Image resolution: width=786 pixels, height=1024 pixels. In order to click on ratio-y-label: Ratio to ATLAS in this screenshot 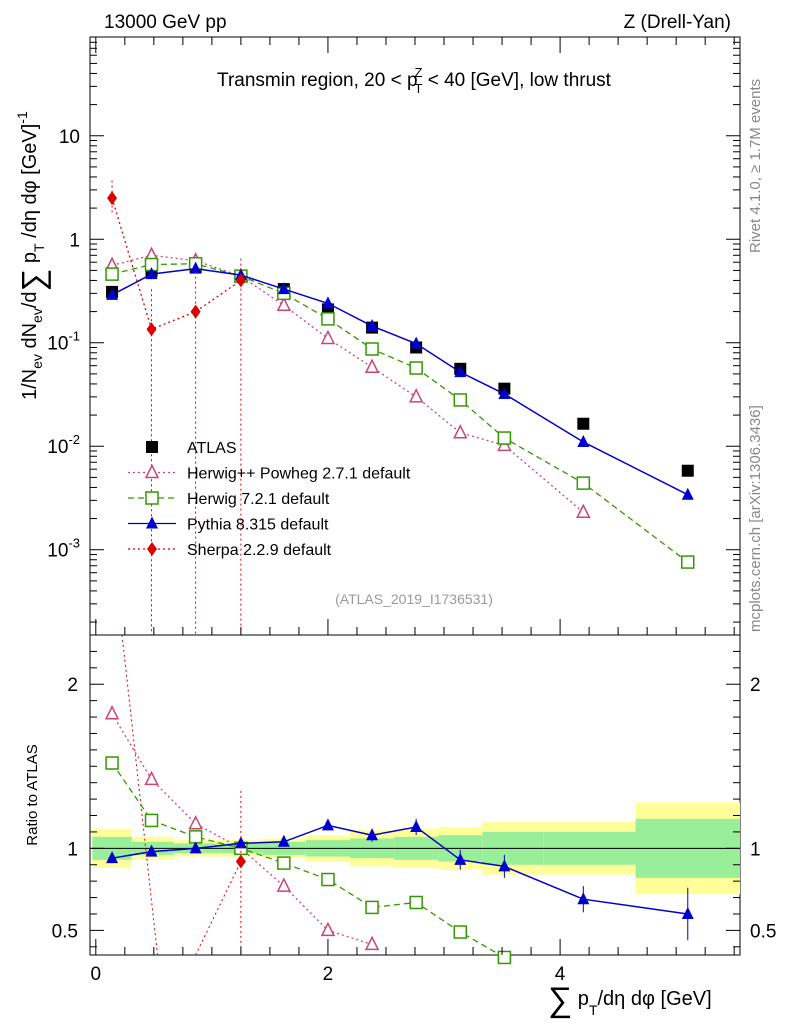, I will do `click(32, 794)`.